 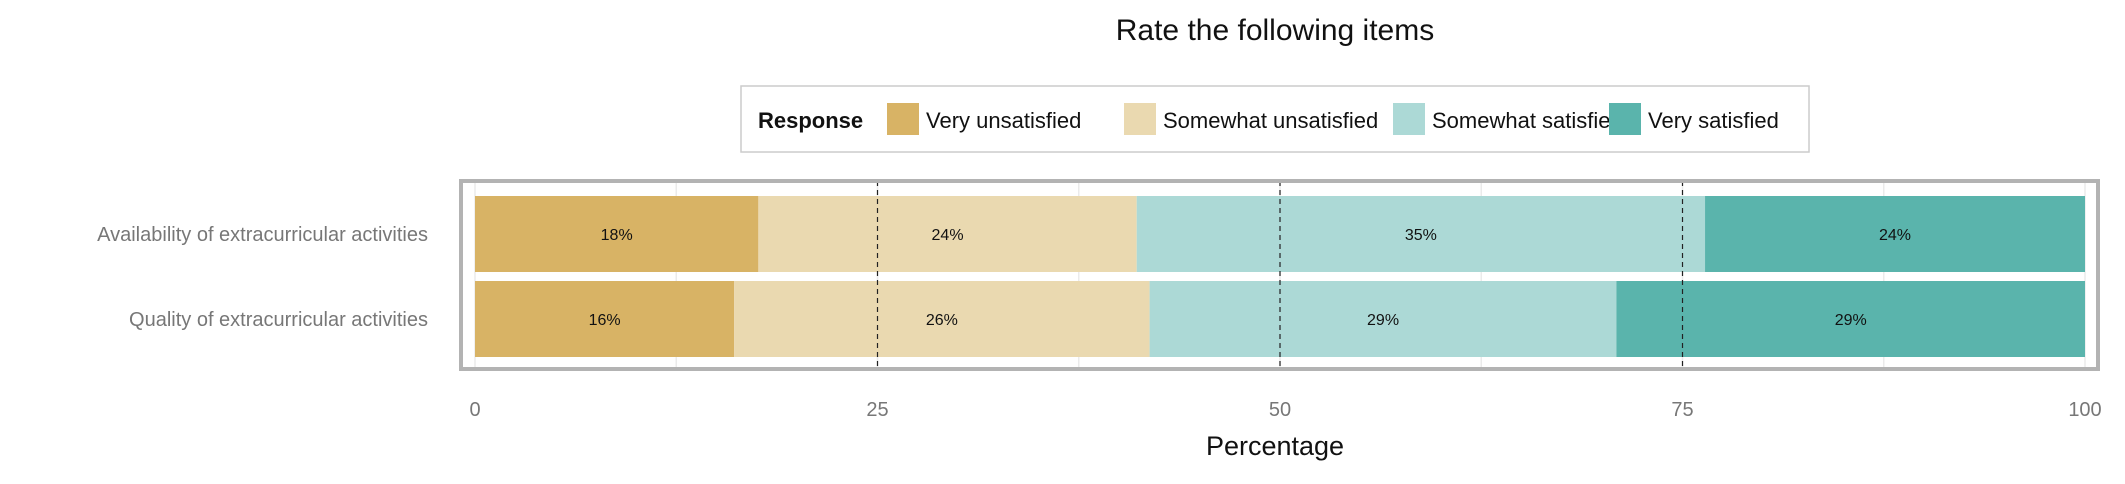 I want to click on x-tick-label: 75, so click(x=1682, y=410).